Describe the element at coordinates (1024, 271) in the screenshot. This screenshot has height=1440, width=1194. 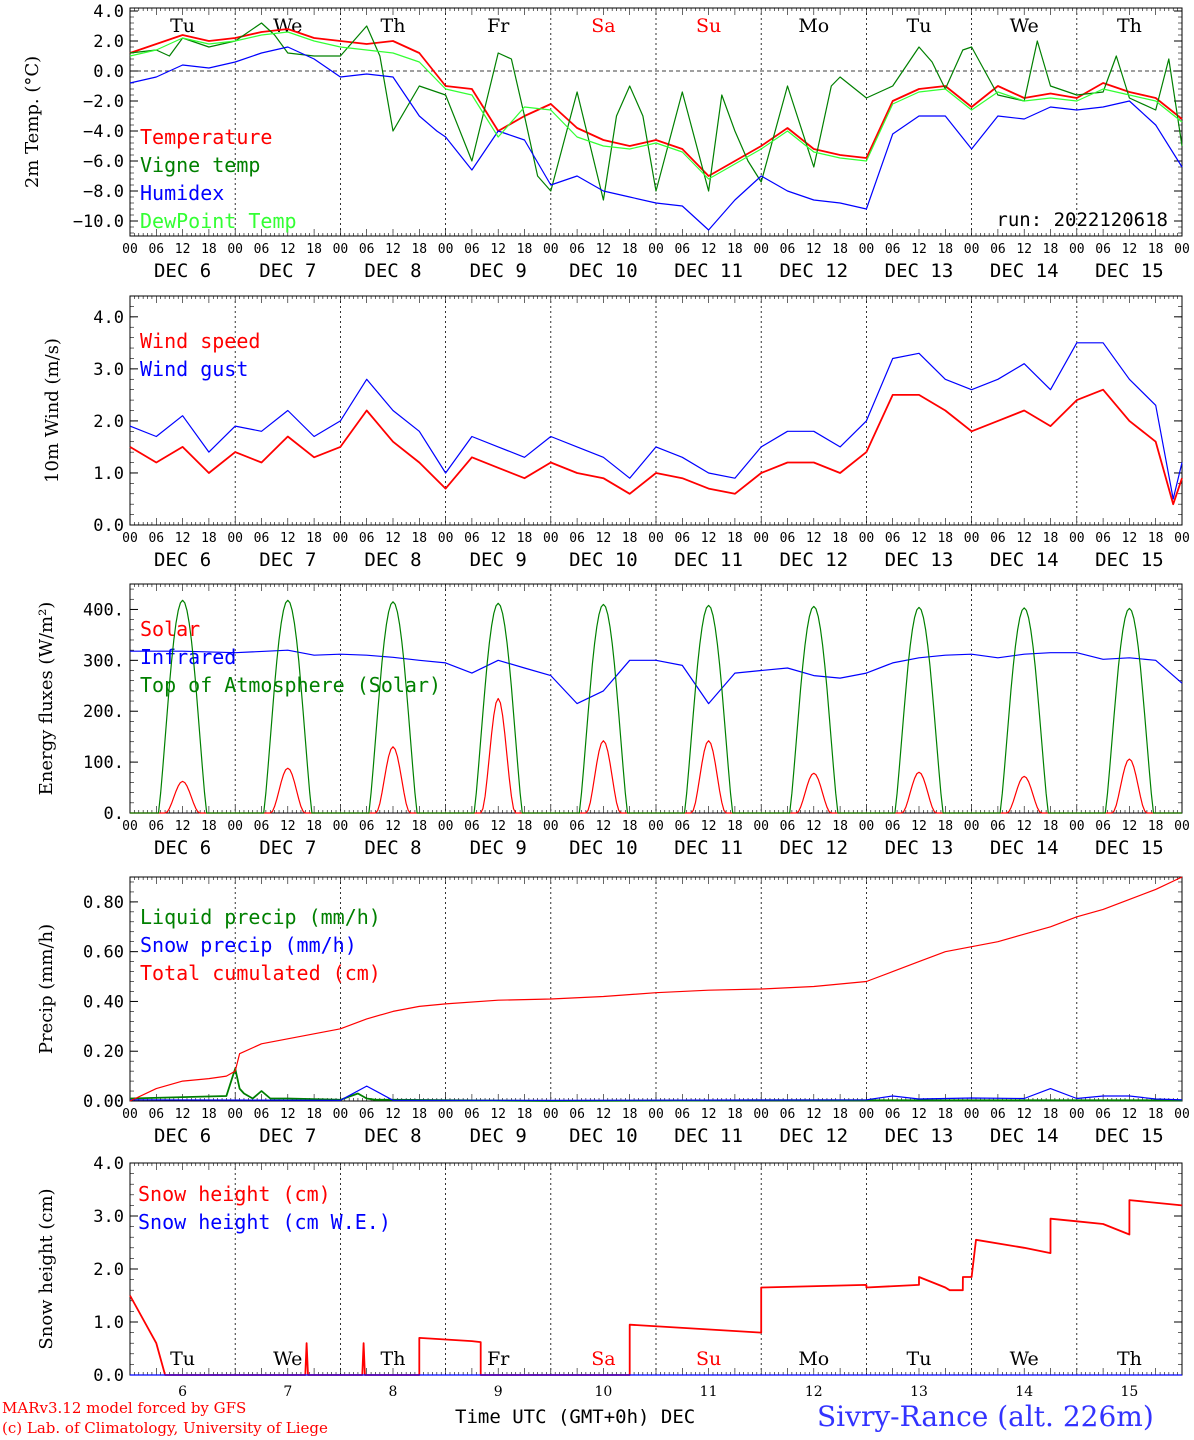
I see `date-label: DEC 14` at that location.